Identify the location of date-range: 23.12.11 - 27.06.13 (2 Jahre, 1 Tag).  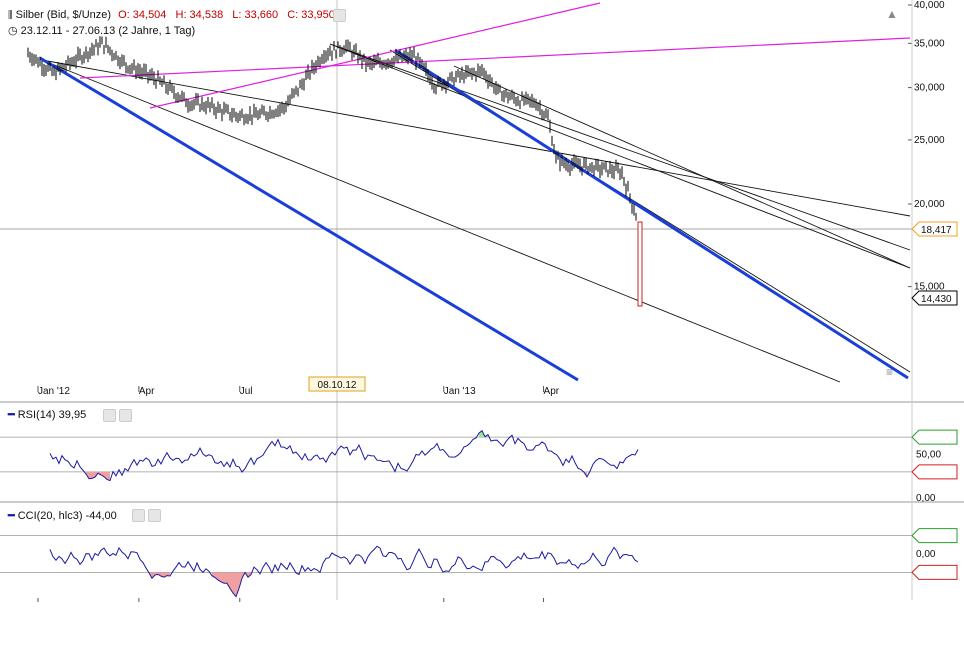
(108, 31).